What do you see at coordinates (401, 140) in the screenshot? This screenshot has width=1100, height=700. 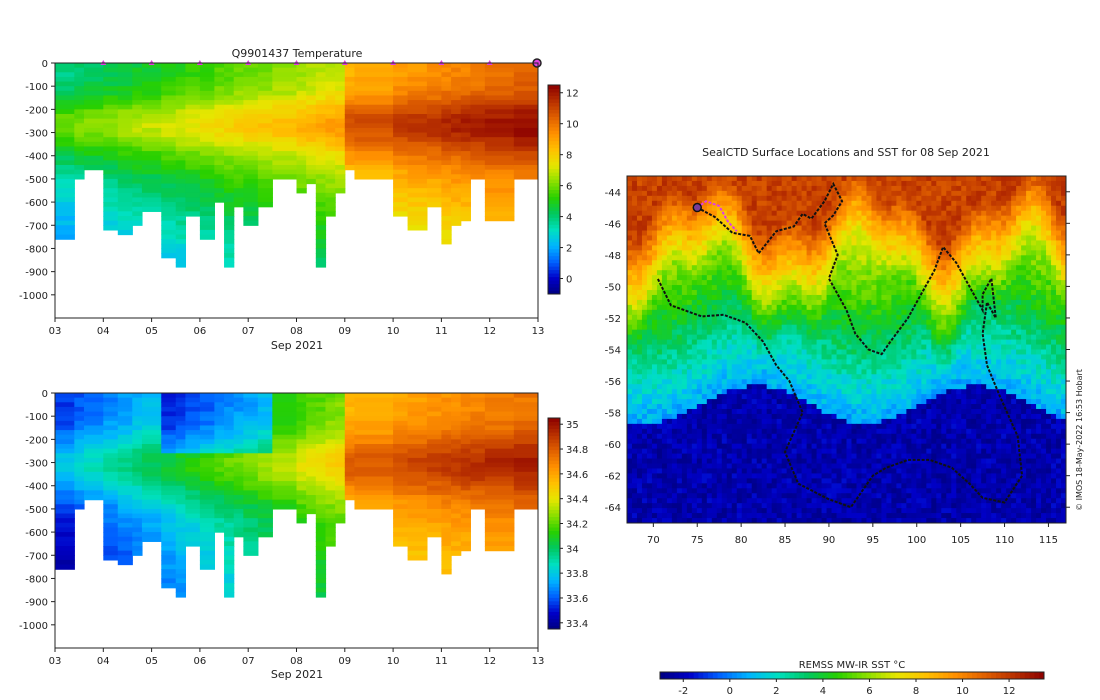 I see `profile-column` at bounding box center [401, 140].